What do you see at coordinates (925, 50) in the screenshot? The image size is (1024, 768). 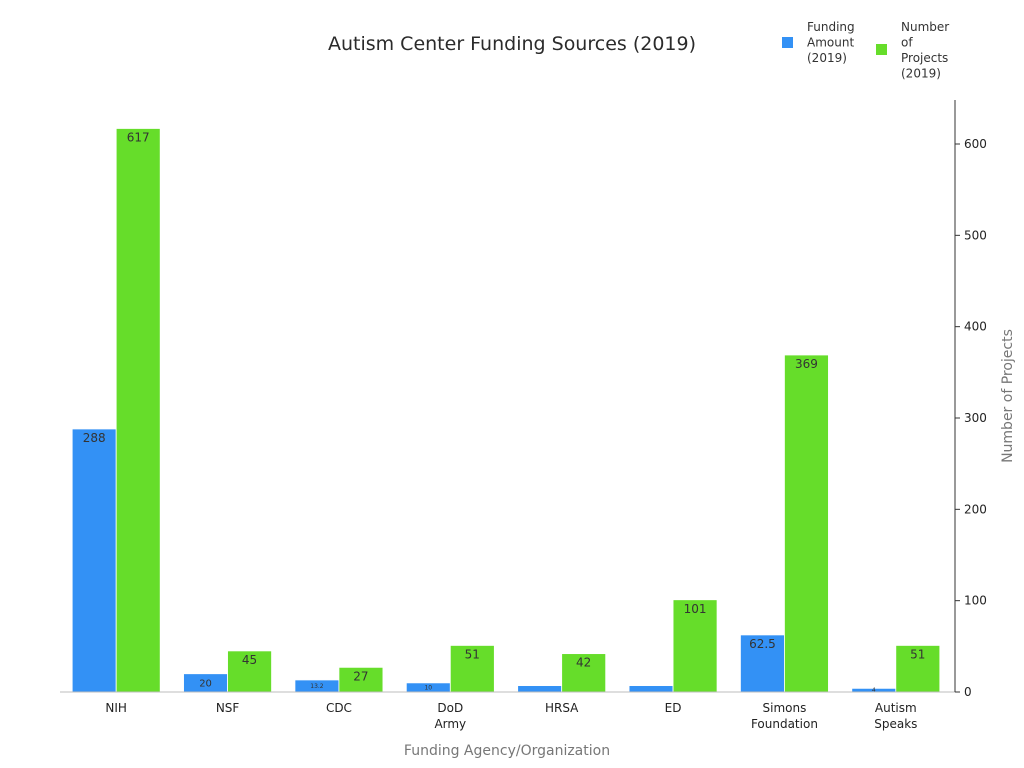 I see `legend-label-1: Number of Projects (2019)` at bounding box center [925, 50].